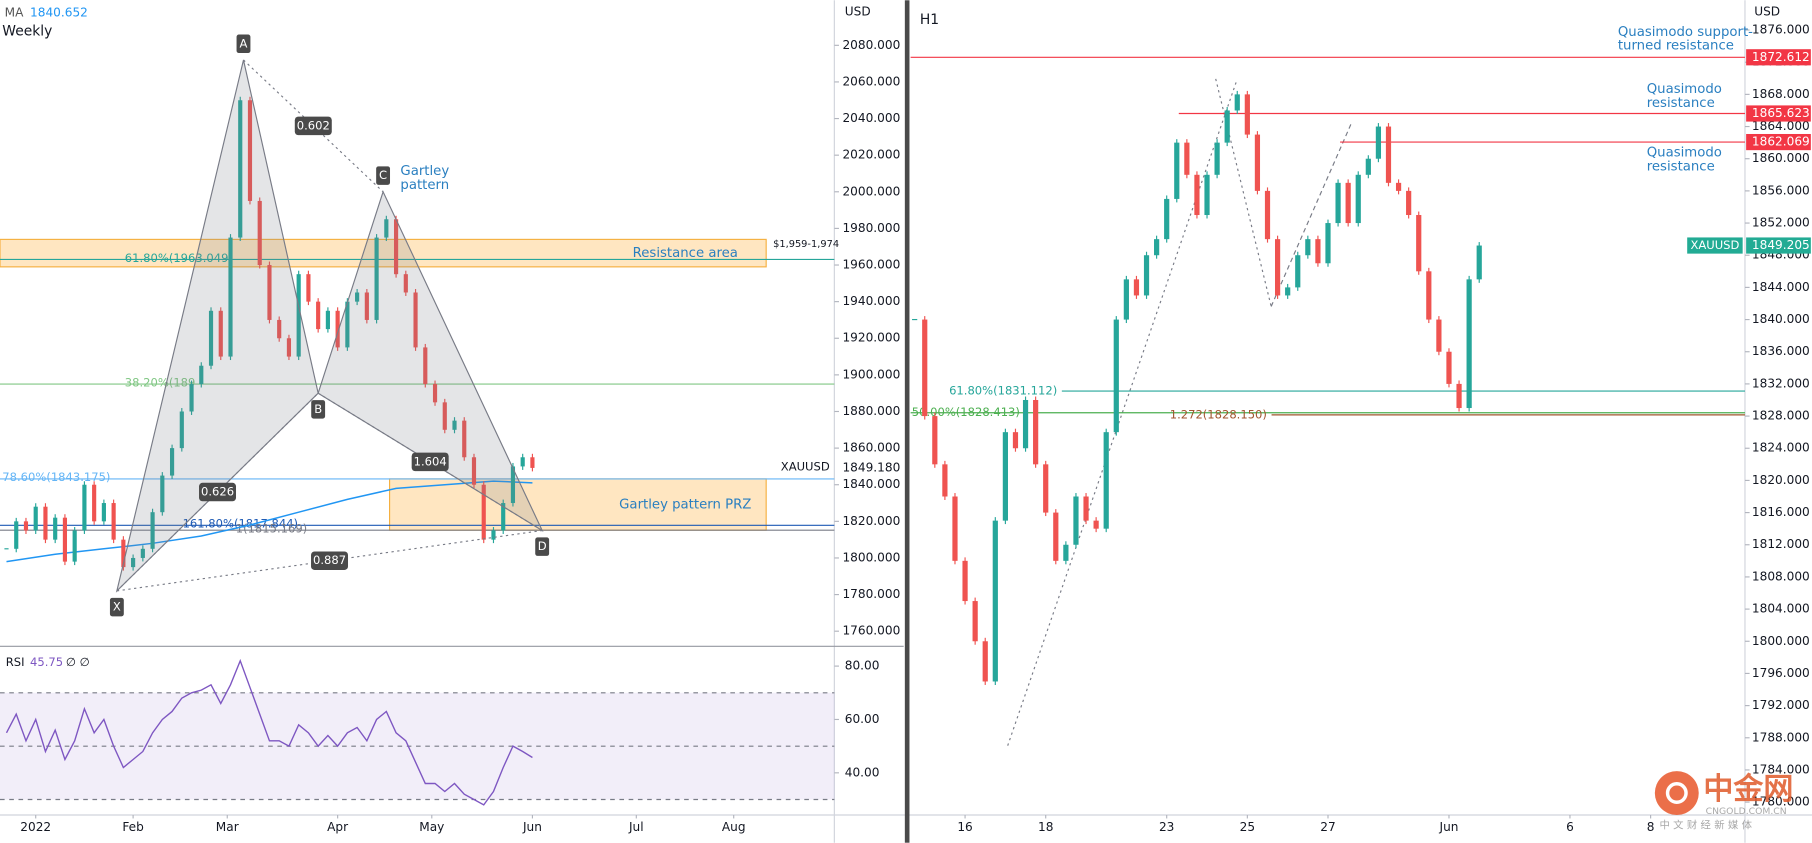  I want to click on y-tick-label: 1824.000, so click(1781, 448).